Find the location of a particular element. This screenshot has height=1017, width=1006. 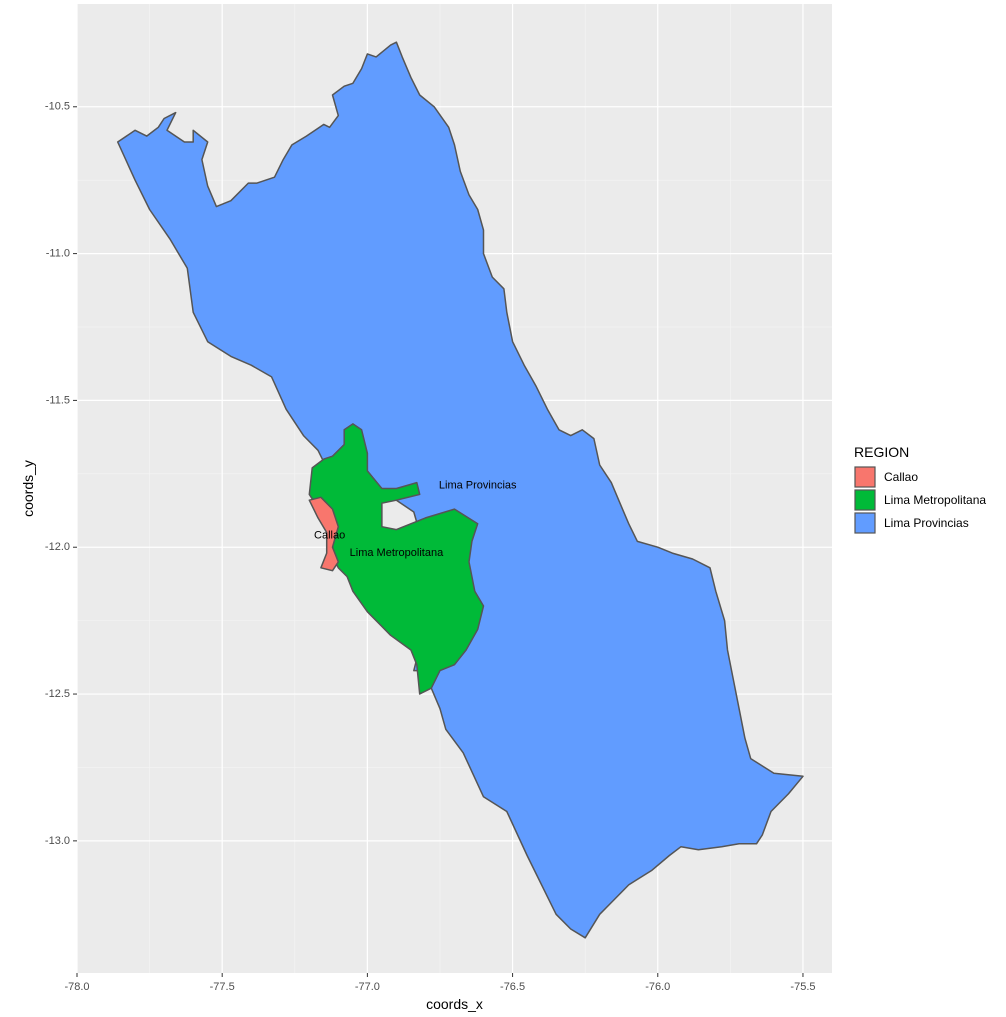

region-labels: Lima Provincias Lima Metropolitana Callao is located at coordinates (415, 519).